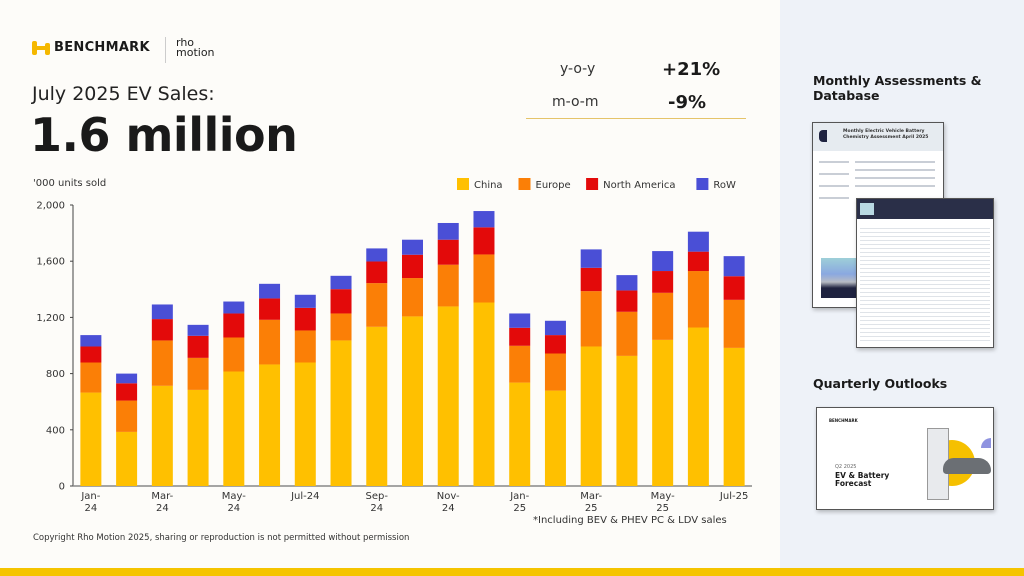  What do you see at coordinates (512, 572) in the screenshot?
I see `brand-footer-bar` at bounding box center [512, 572].